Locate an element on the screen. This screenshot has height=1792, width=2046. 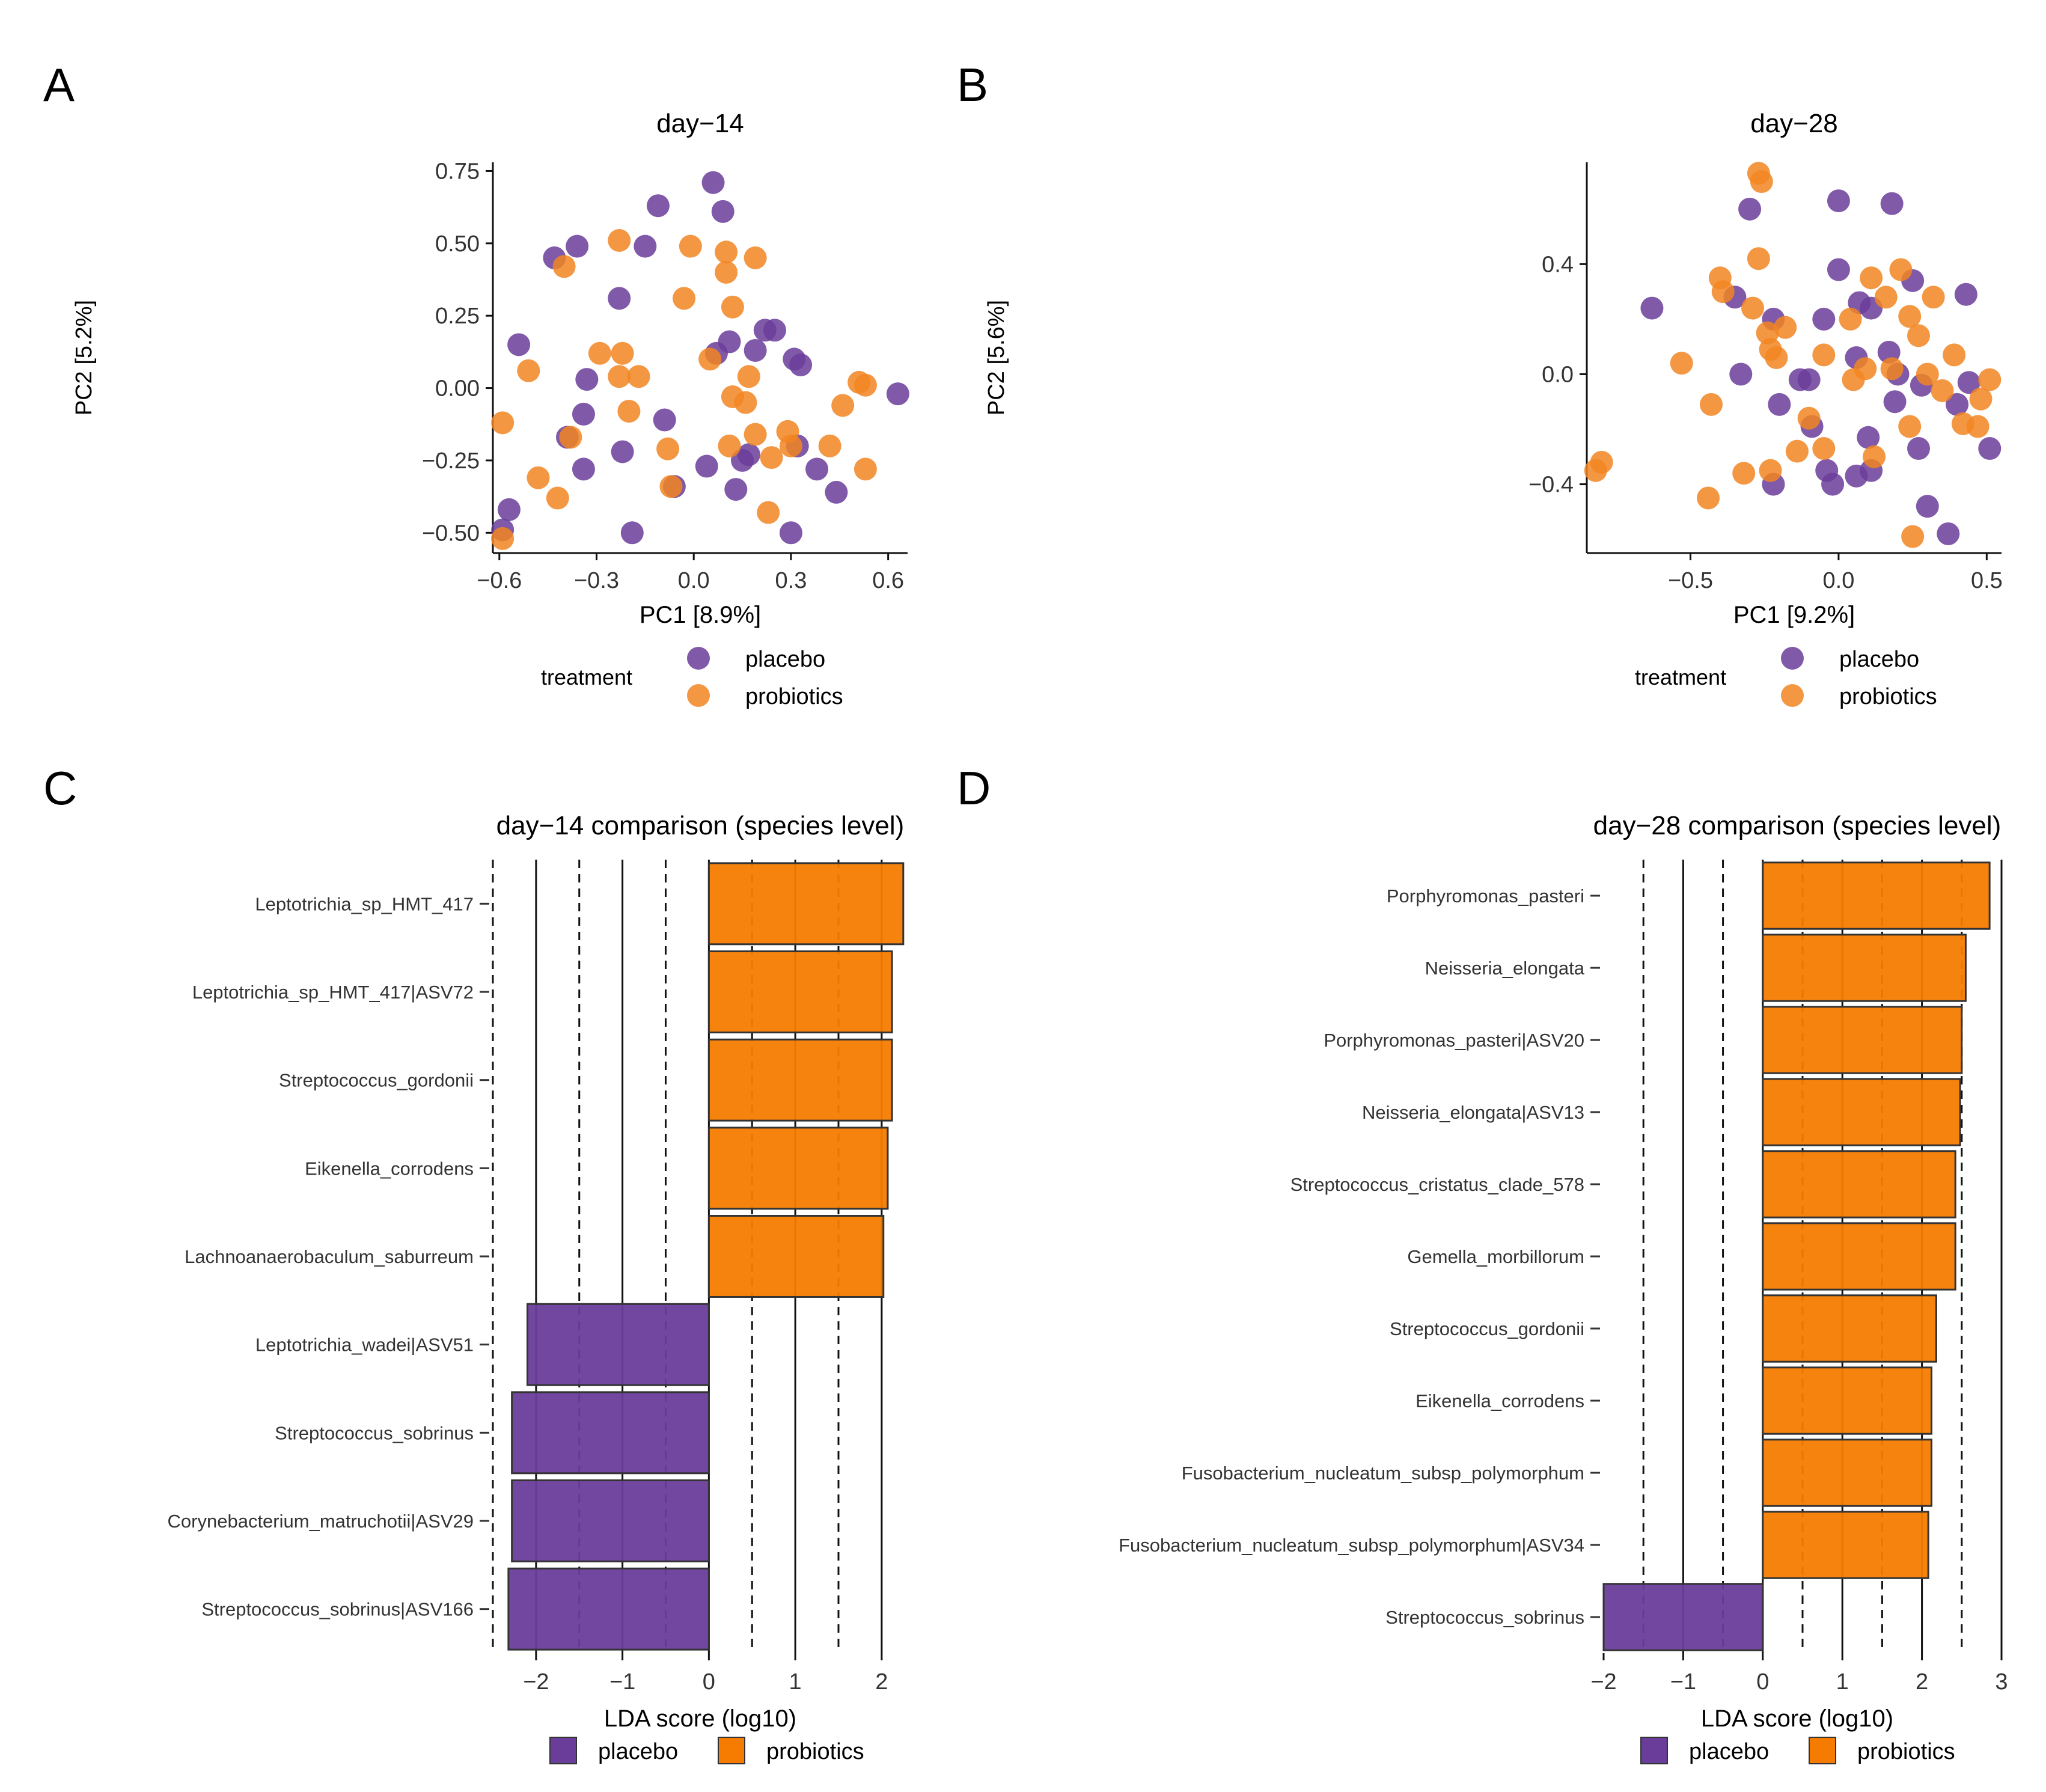
panel-label-c: C is located at coordinates (60, 788).